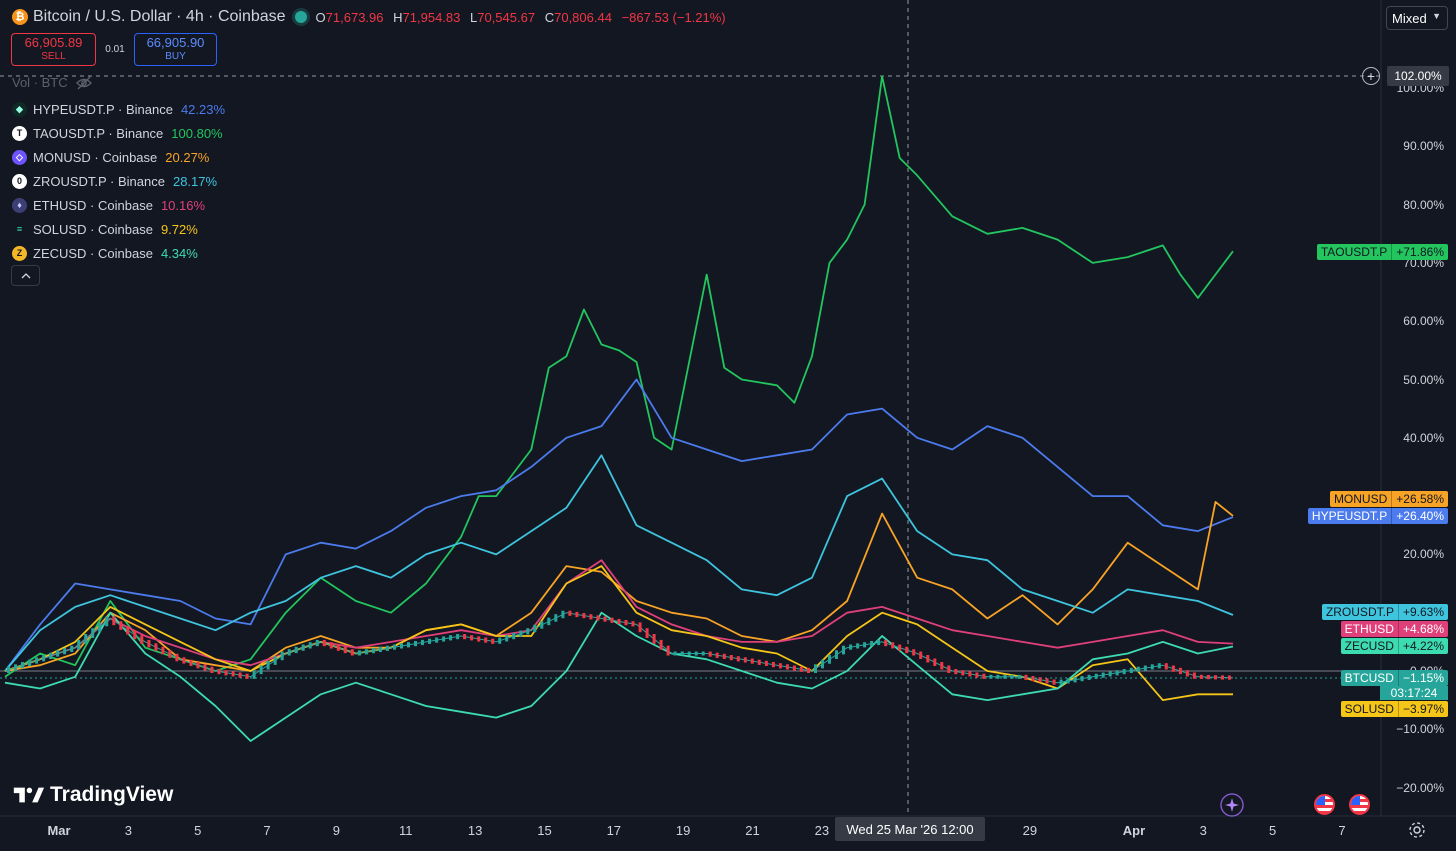 This screenshot has width=1456, height=851. I want to click on series-line-solusd, so click(618, 633).